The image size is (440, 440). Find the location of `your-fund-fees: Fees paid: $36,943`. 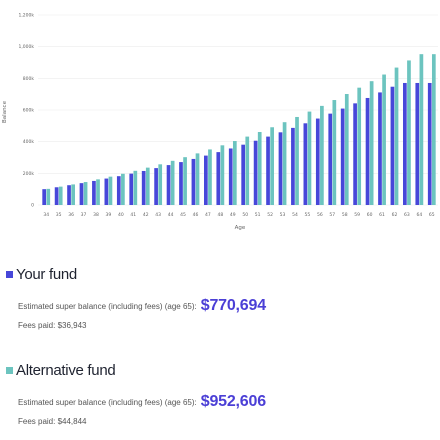

your-fund-fees: Fees paid: $36,943 is located at coordinates (52, 325).